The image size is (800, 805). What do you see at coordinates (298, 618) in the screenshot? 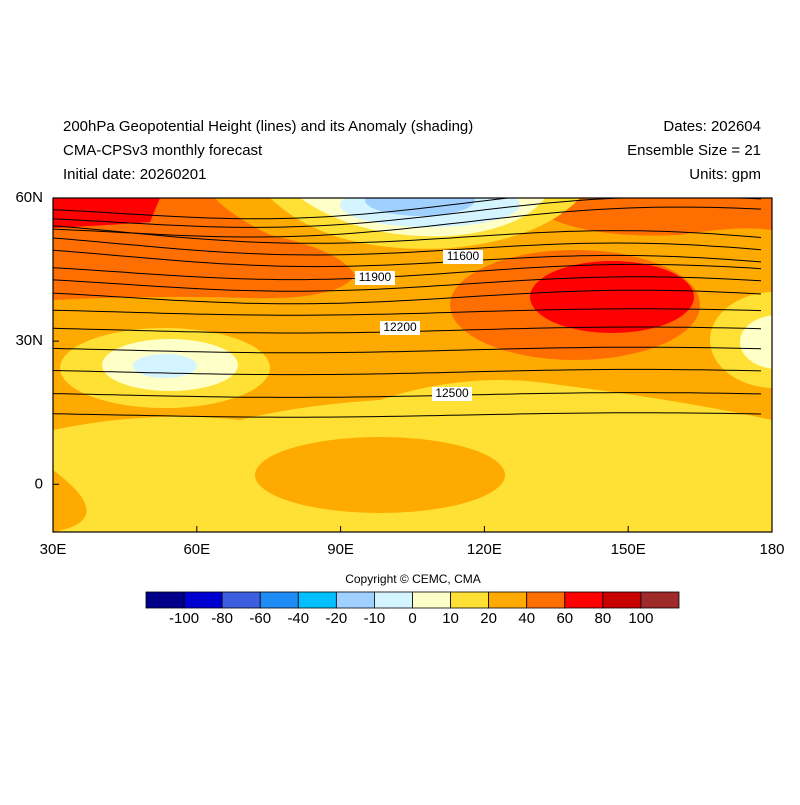
I see `colorbar-label: -40` at bounding box center [298, 618].